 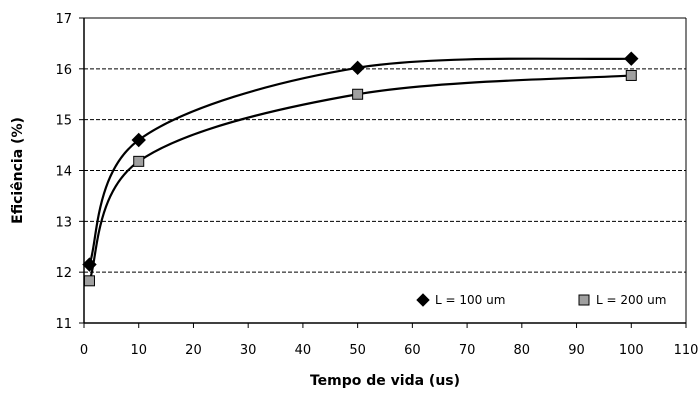 I want to click on x-tick-label-60: 60, so click(x=412, y=350).